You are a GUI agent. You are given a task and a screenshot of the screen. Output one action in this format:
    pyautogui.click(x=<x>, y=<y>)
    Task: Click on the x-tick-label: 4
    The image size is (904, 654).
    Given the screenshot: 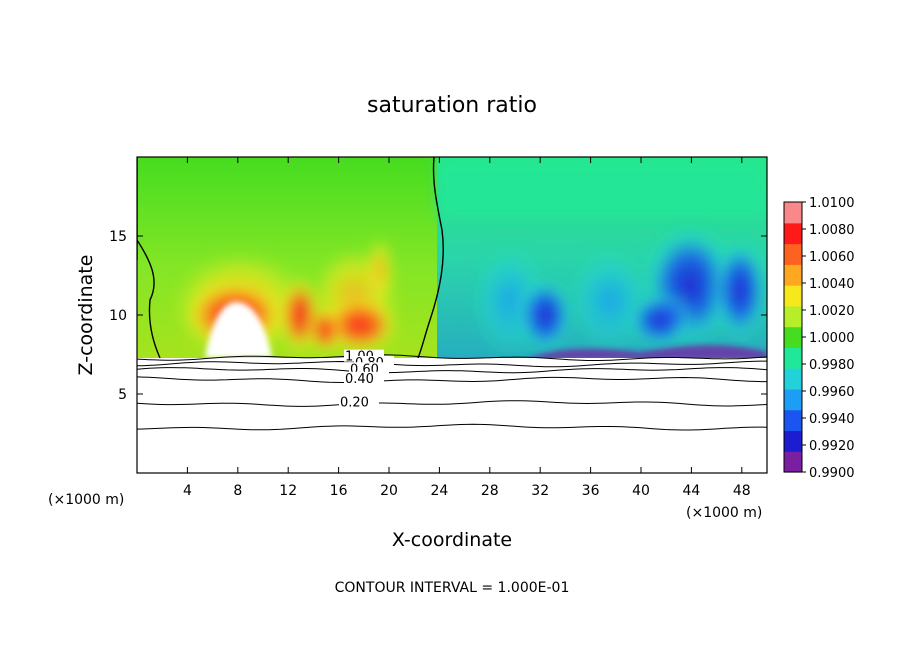 What is the action you would take?
    pyautogui.click(x=187, y=491)
    